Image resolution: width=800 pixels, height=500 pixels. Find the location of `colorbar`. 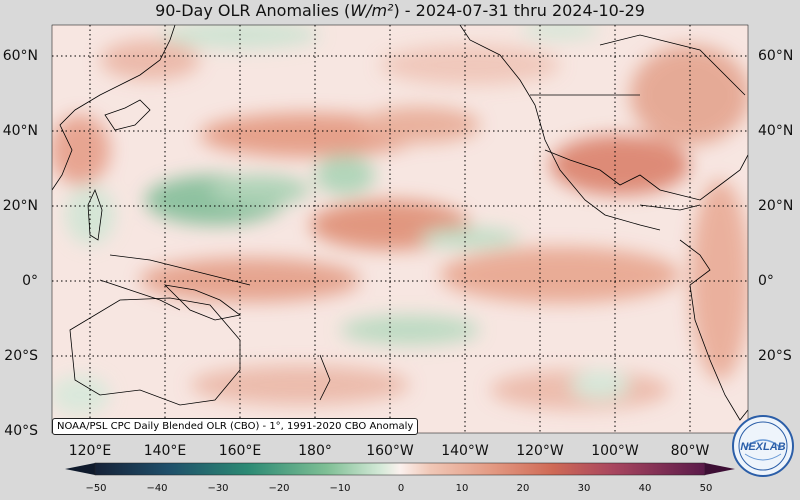

colorbar is located at coordinates (400, 469).